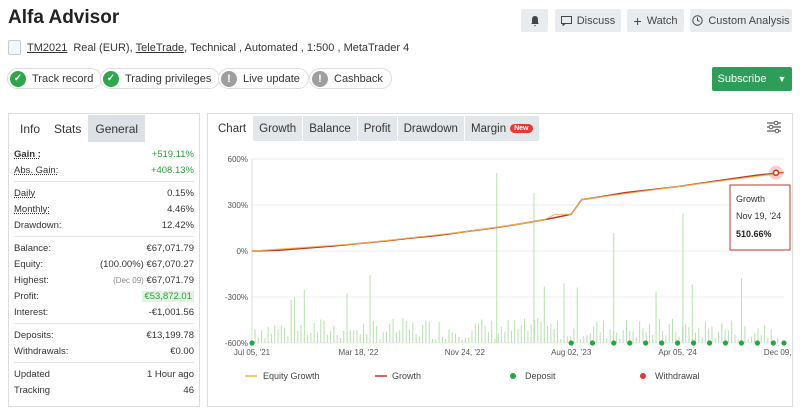  Describe the element at coordinates (32, 209) in the screenshot. I see `monthly-label: Monthly:` at that location.